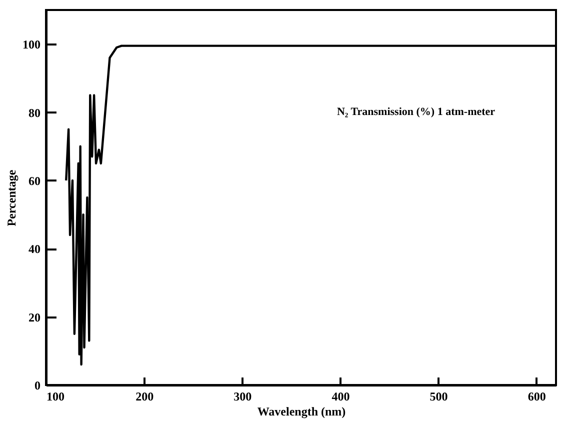  Describe the element at coordinates (34, 113) in the screenshot. I see `y-tick-label: 80` at that location.